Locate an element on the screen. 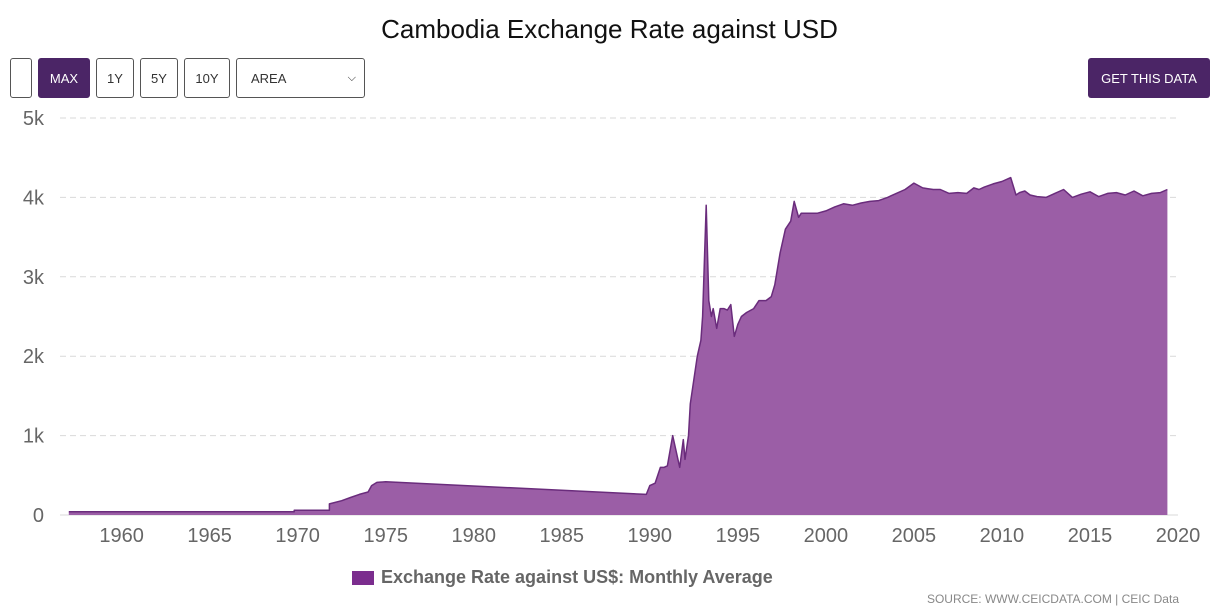 This screenshot has width=1219, height=616. x-tick-label: 1985 is located at coordinates (562, 536).